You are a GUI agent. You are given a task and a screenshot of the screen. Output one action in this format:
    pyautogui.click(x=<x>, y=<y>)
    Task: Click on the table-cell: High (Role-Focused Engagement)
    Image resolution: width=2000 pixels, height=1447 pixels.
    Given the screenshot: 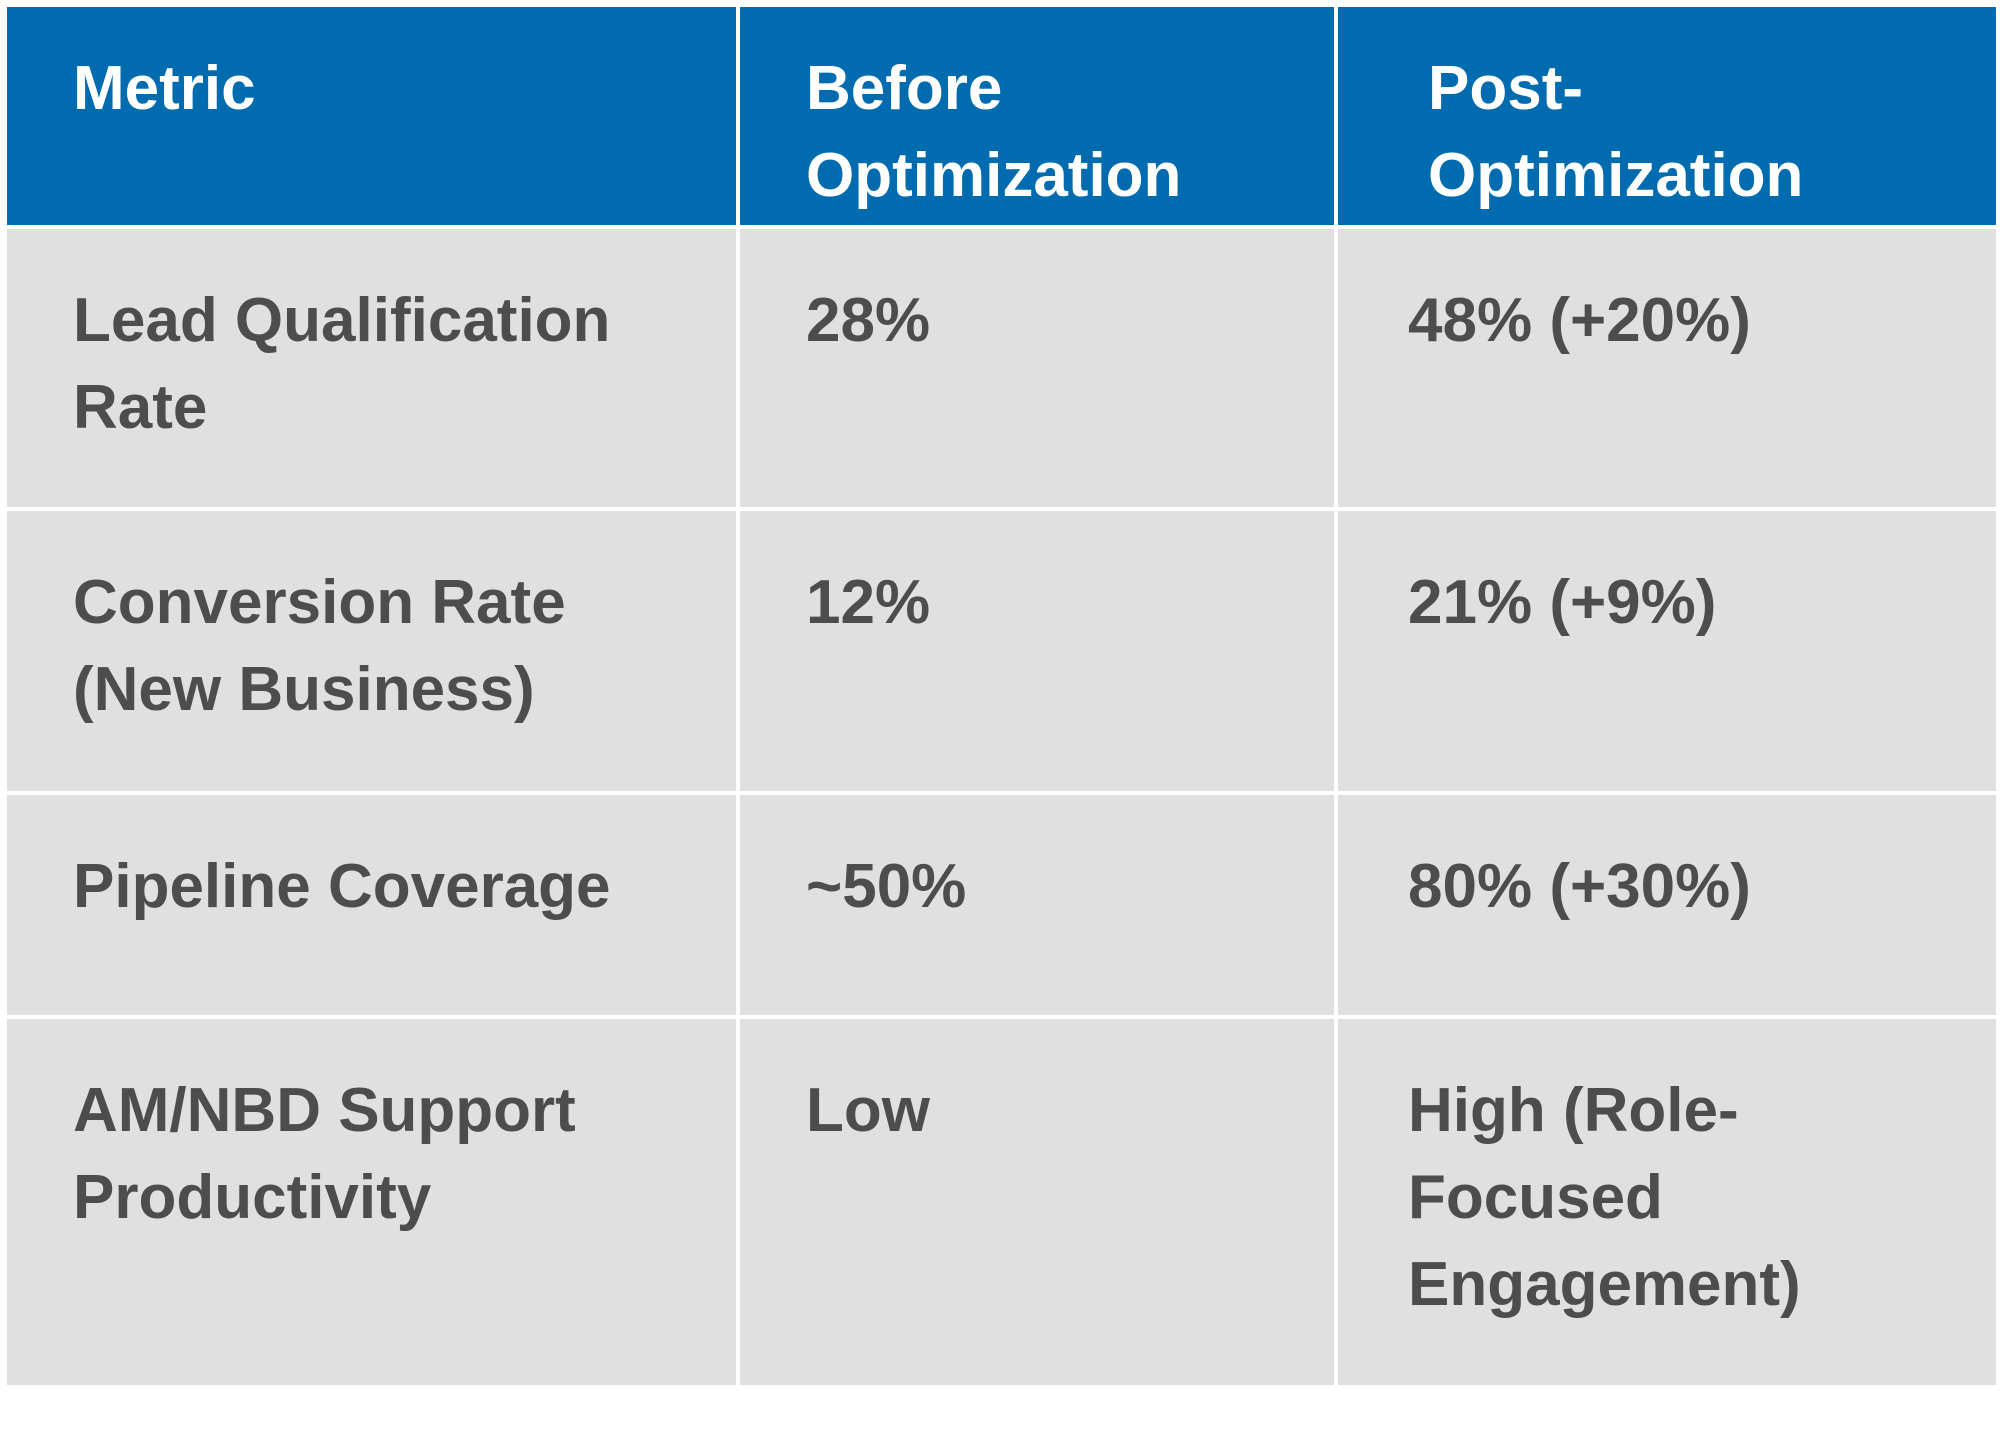 What is the action you would take?
    pyautogui.click(x=1667, y=1202)
    